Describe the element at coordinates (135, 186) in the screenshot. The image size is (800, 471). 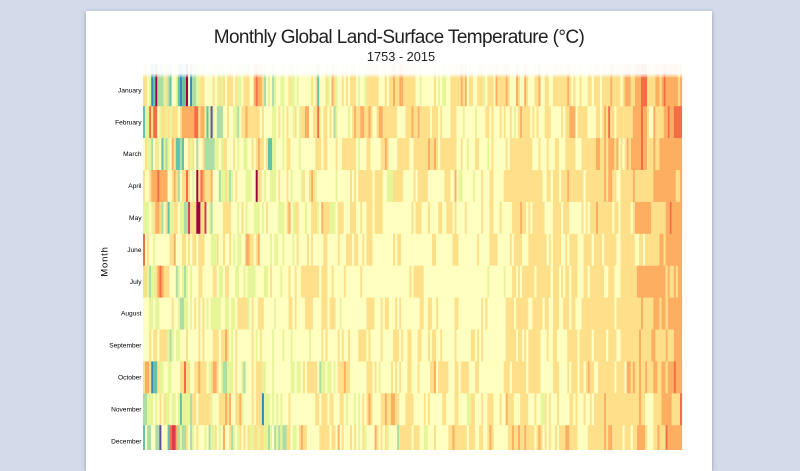
I see `svg-text: April` at that location.